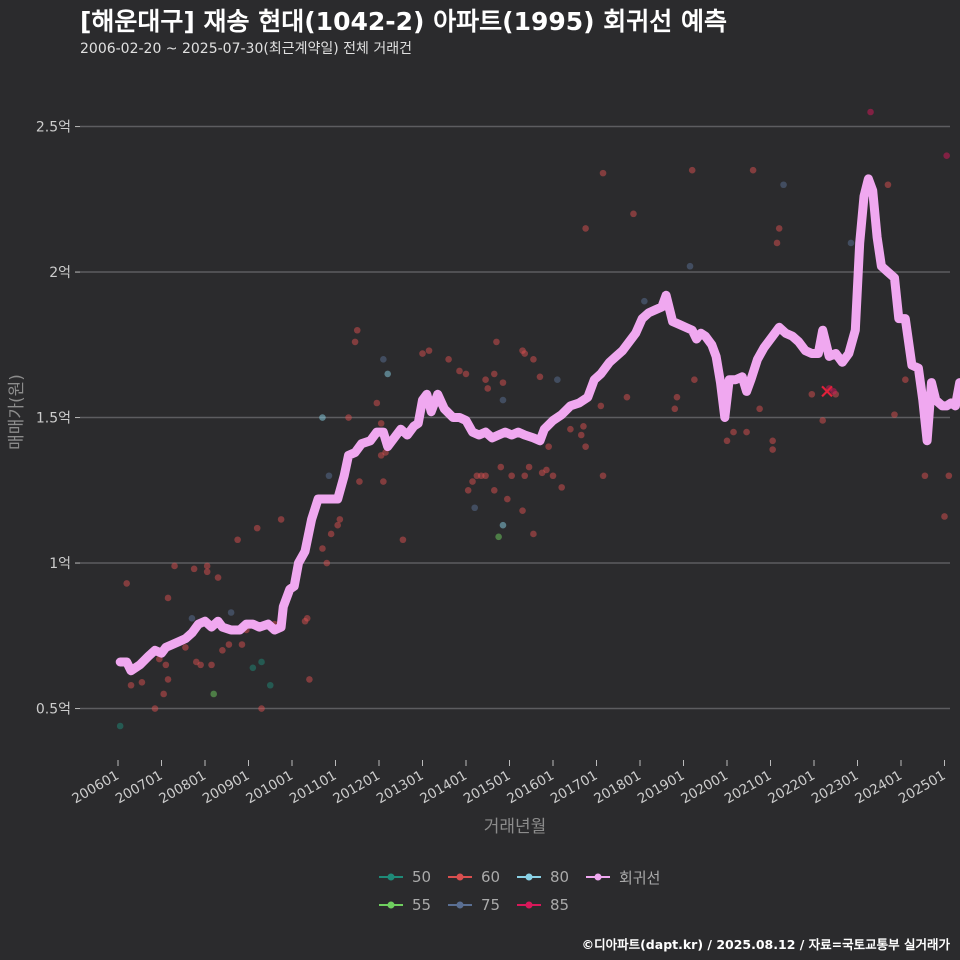 The height and width of the screenshot is (960, 960). Describe the element at coordinates (560, 877) in the screenshot. I see `legend-label: 80` at that location.